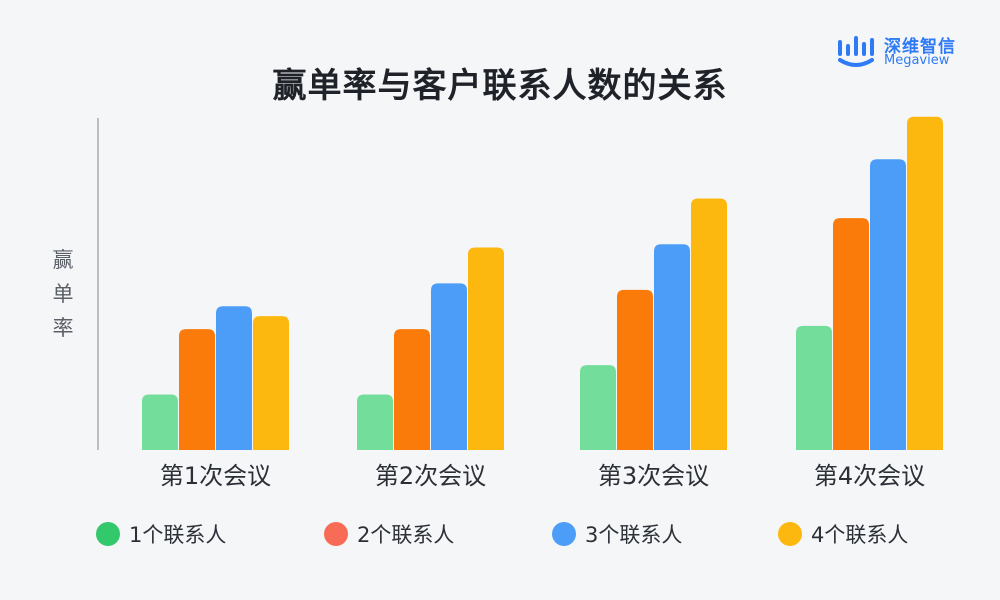 The height and width of the screenshot is (600, 1000). I want to click on legend-label: 4个联系人, so click(860, 535).